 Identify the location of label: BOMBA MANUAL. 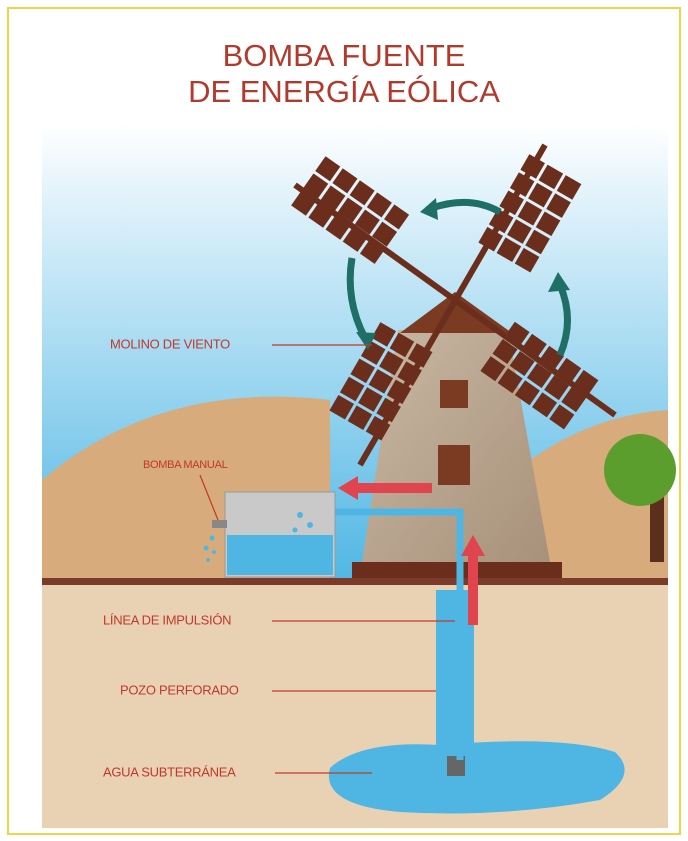
(185, 465).